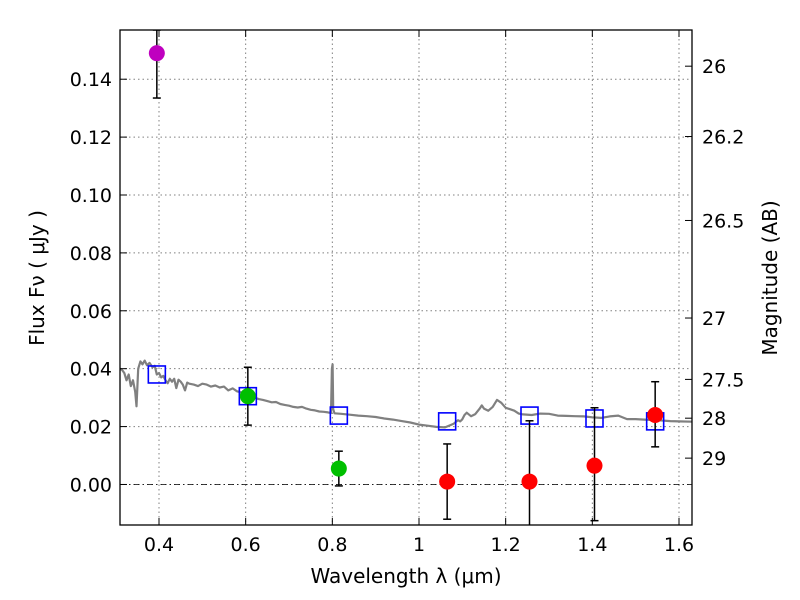  What do you see at coordinates (592, 545) in the screenshot?
I see `x-tick-label: 1.4` at bounding box center [592, 545].